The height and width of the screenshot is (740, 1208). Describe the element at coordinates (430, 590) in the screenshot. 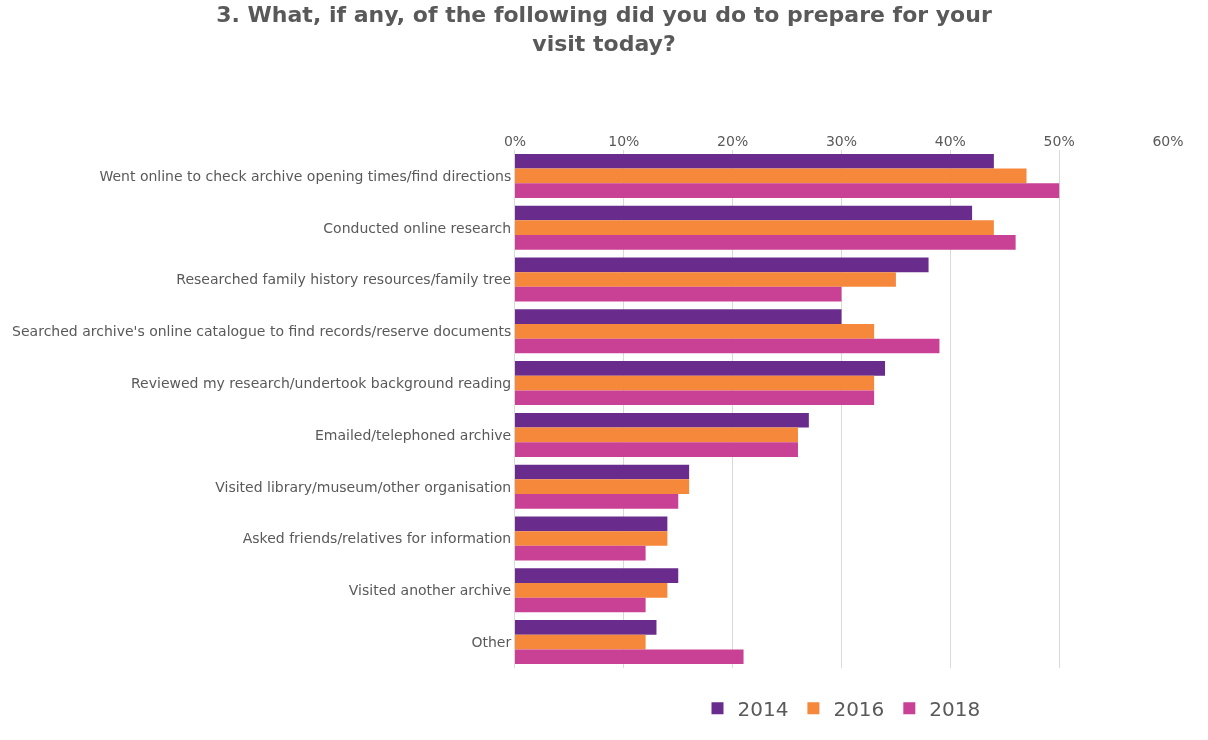

I see `y-tick-label: Visited another archive` at that location.